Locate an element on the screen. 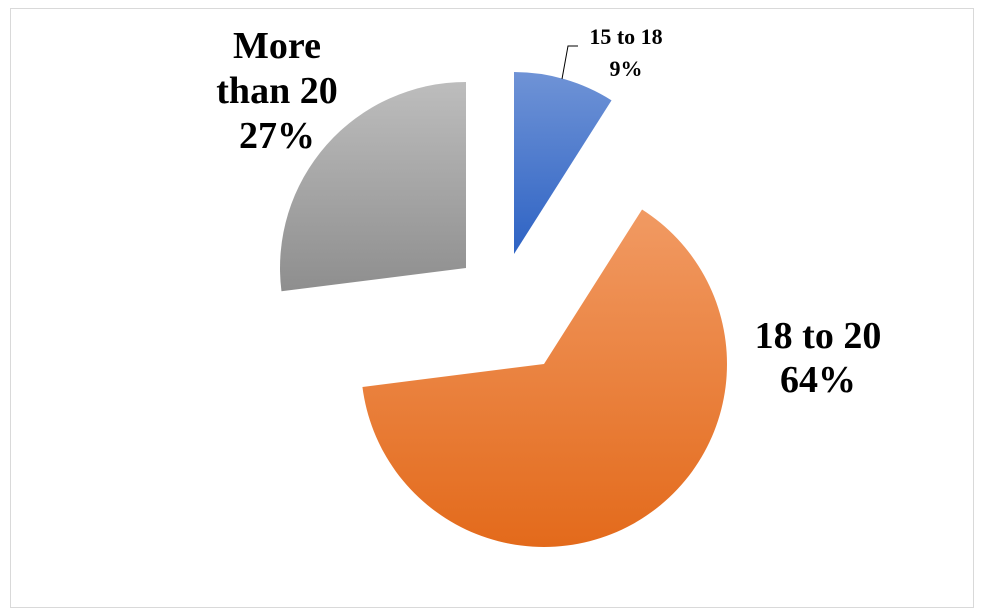 The height and width of the screenshot is (608, 987). label-more-than-20-line2: than 20 is located at coordinates (276, 91).